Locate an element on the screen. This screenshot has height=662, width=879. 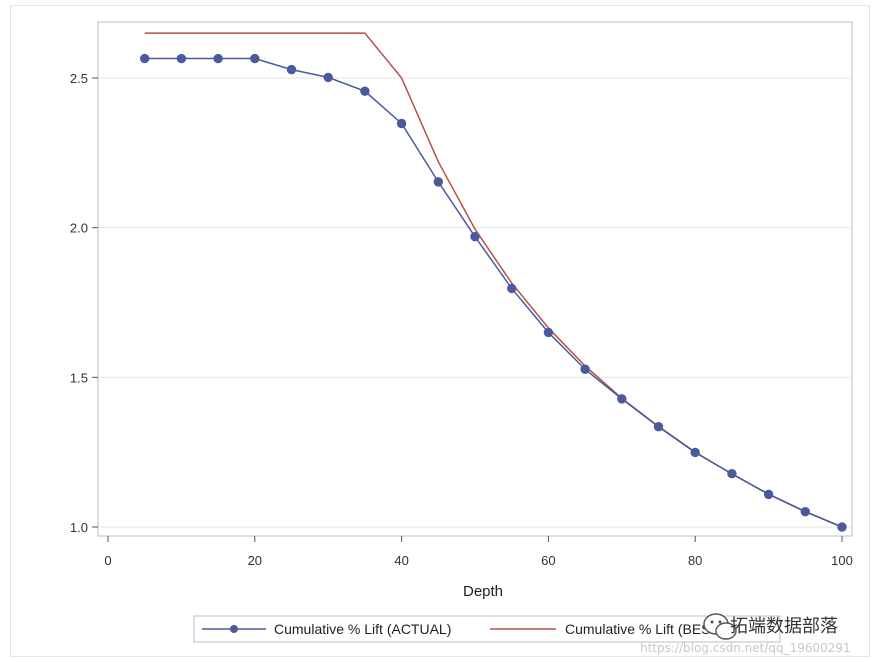
x-tick-label: 20 is located at coordinates (255, 560).